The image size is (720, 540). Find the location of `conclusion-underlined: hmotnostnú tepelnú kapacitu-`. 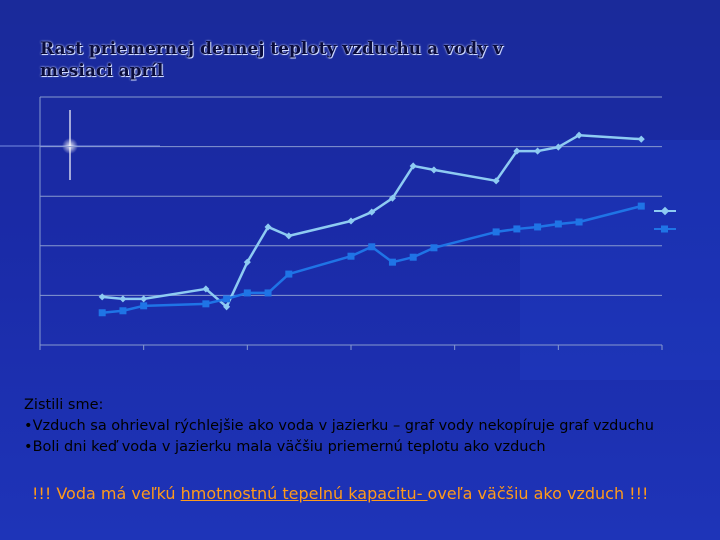

conclusion-underlined: hmotnostnú tepelnú kapacitu- is located at coordinates (304, 493).